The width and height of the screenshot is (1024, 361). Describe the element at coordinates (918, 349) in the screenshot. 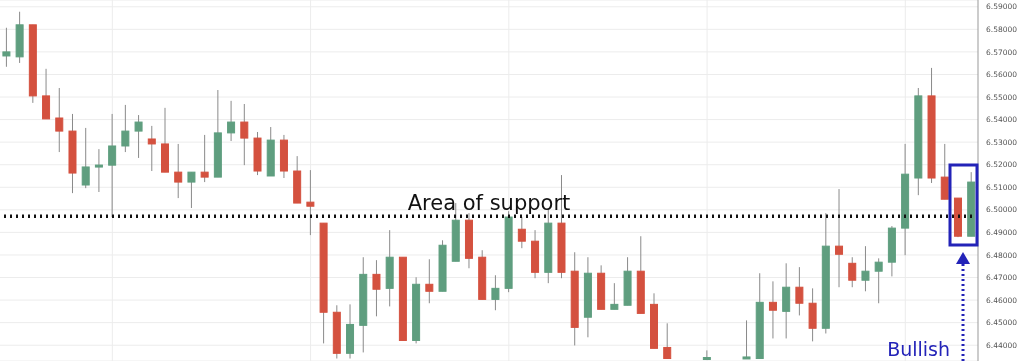

I see `annotation: Bullish` at that location.